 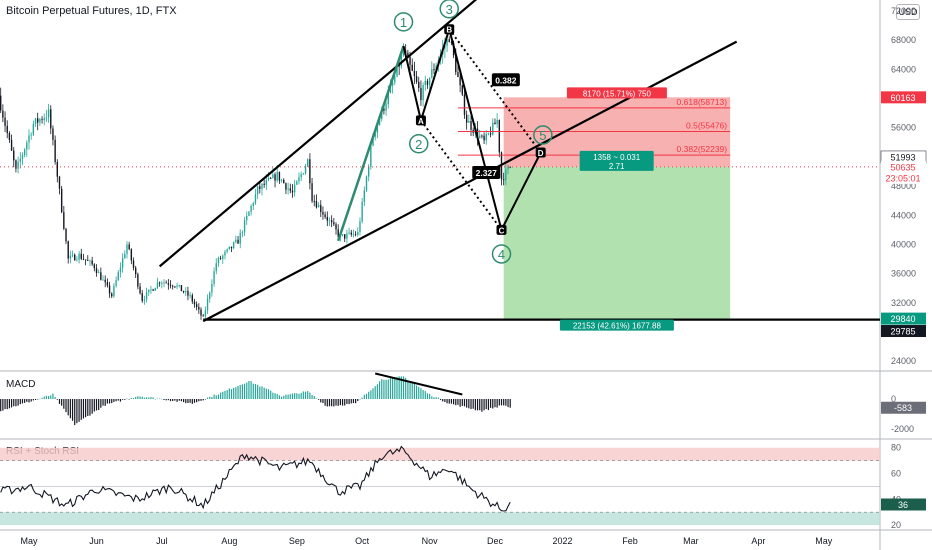 What do you see at coordinates (616, 93) in the screenshot?
I see `risk-label-box` at bounding box center [616, 93].